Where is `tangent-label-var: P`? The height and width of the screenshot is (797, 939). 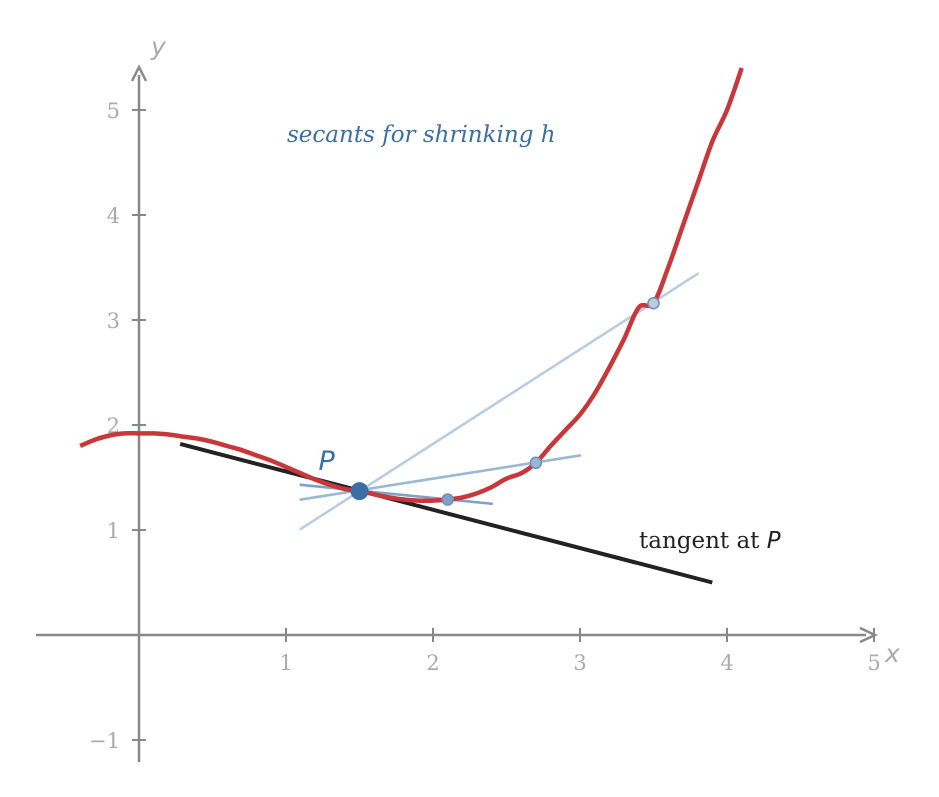 tangent-label-var: P is located at coordinates (774, 541).